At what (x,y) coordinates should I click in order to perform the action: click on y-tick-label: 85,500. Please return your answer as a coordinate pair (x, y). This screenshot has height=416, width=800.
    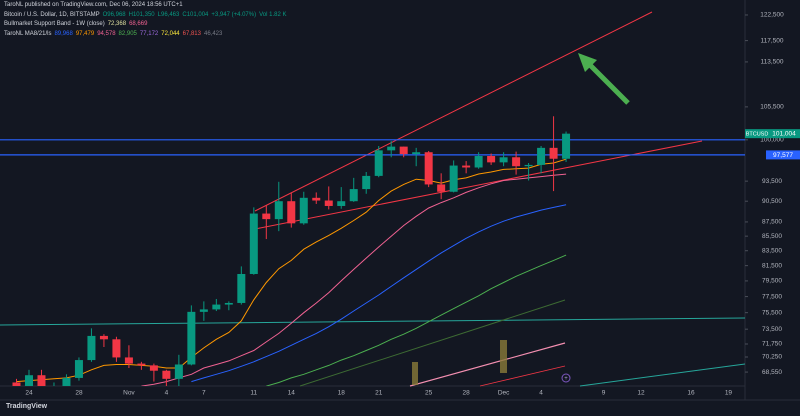
    Looking at the image, I should click on (772, 236).